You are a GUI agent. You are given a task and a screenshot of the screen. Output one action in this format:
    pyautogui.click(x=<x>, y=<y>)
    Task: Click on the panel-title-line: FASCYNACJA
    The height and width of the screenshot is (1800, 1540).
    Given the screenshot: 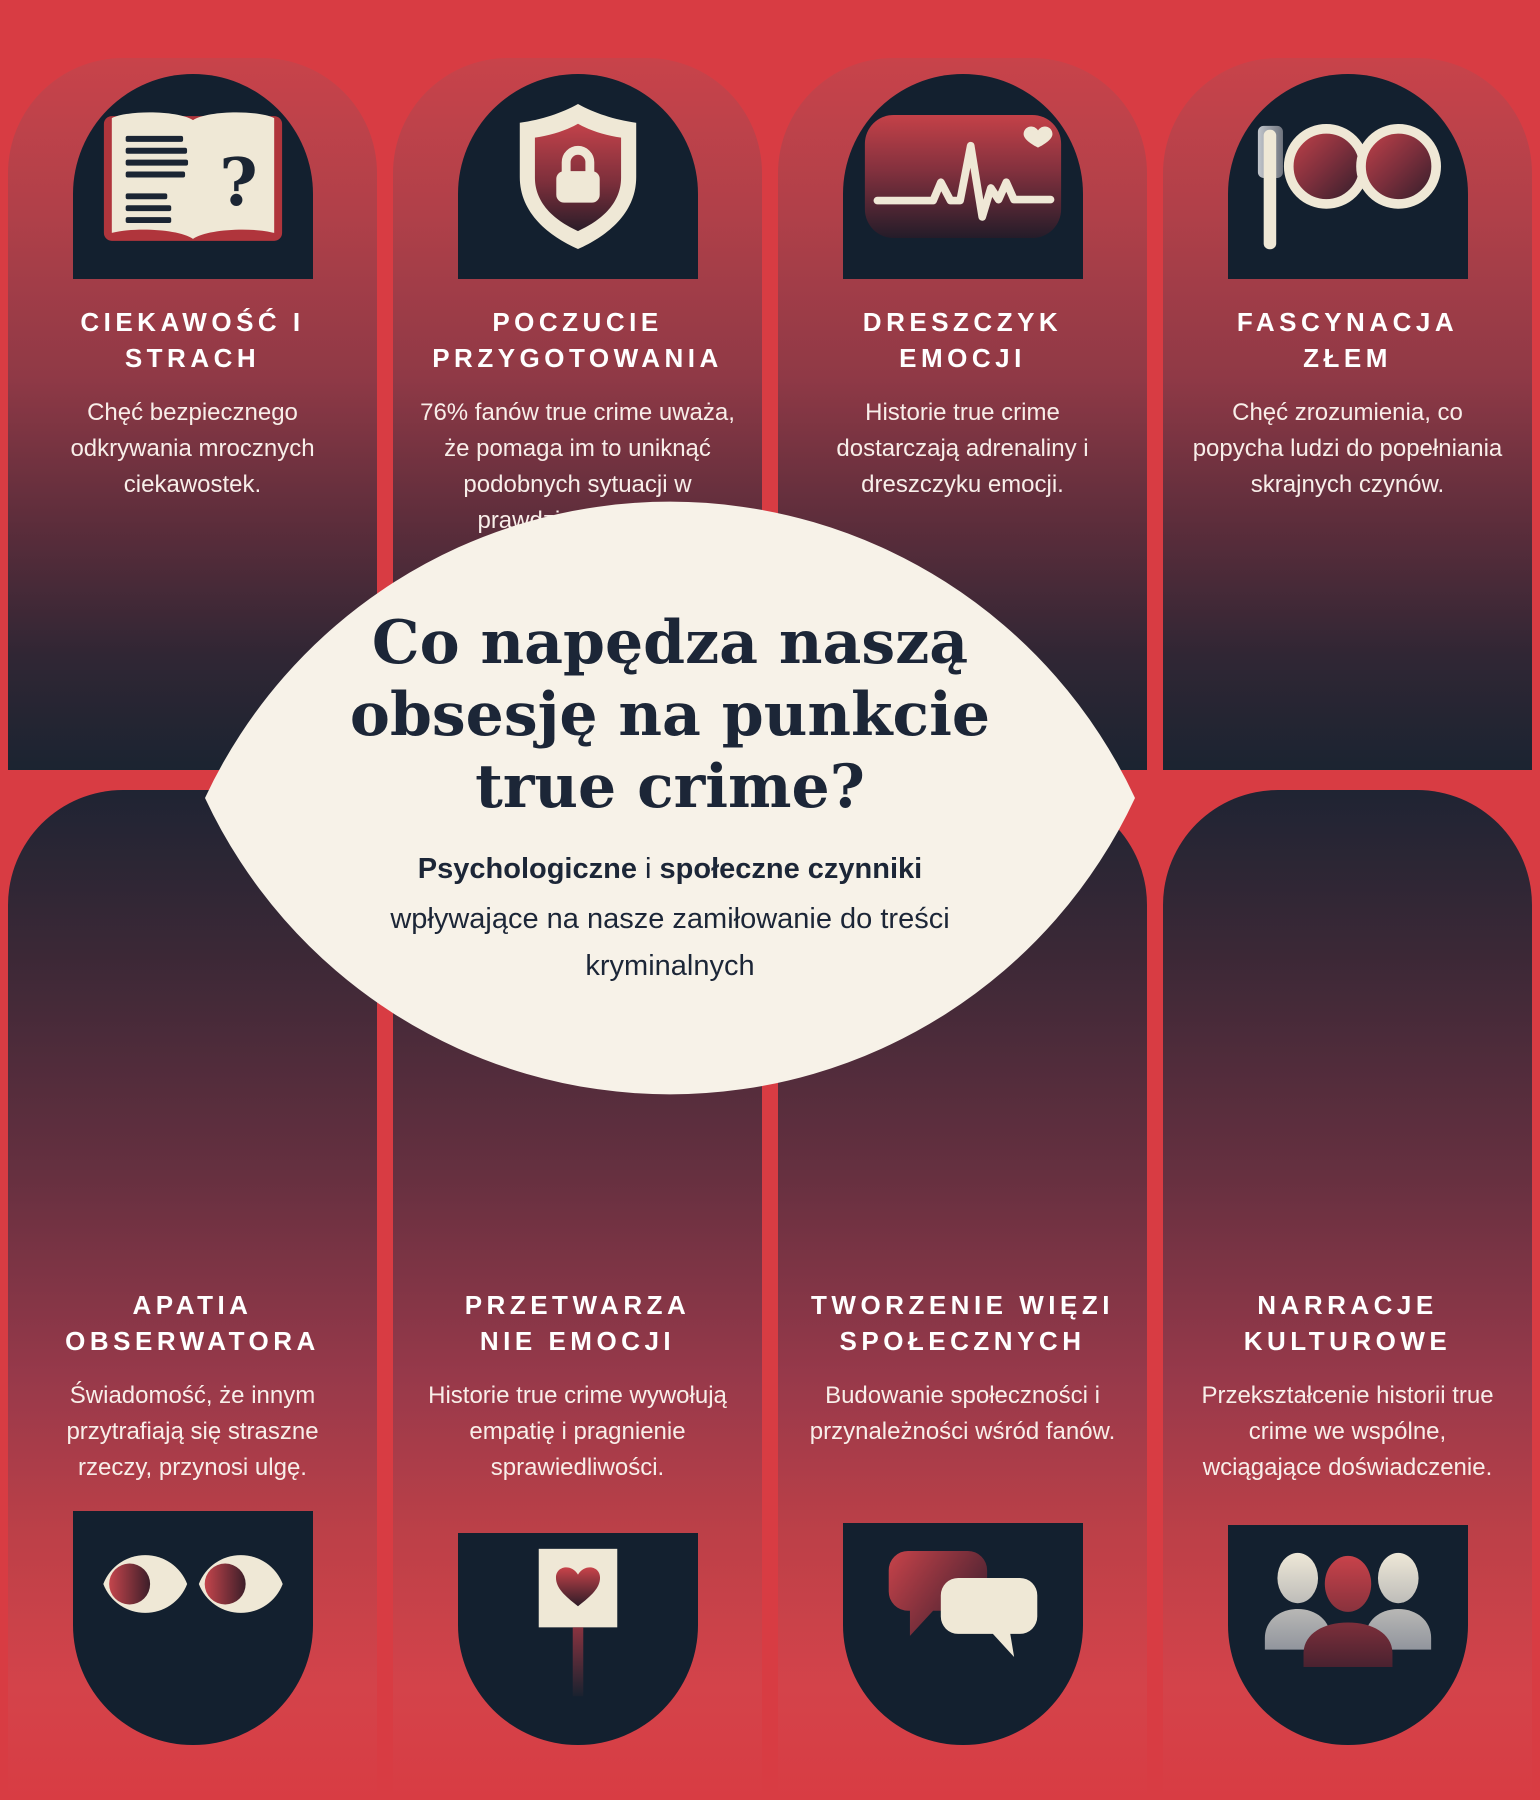 What is the action you would take?
    pyautogui.click(x=1347, y=322)
    